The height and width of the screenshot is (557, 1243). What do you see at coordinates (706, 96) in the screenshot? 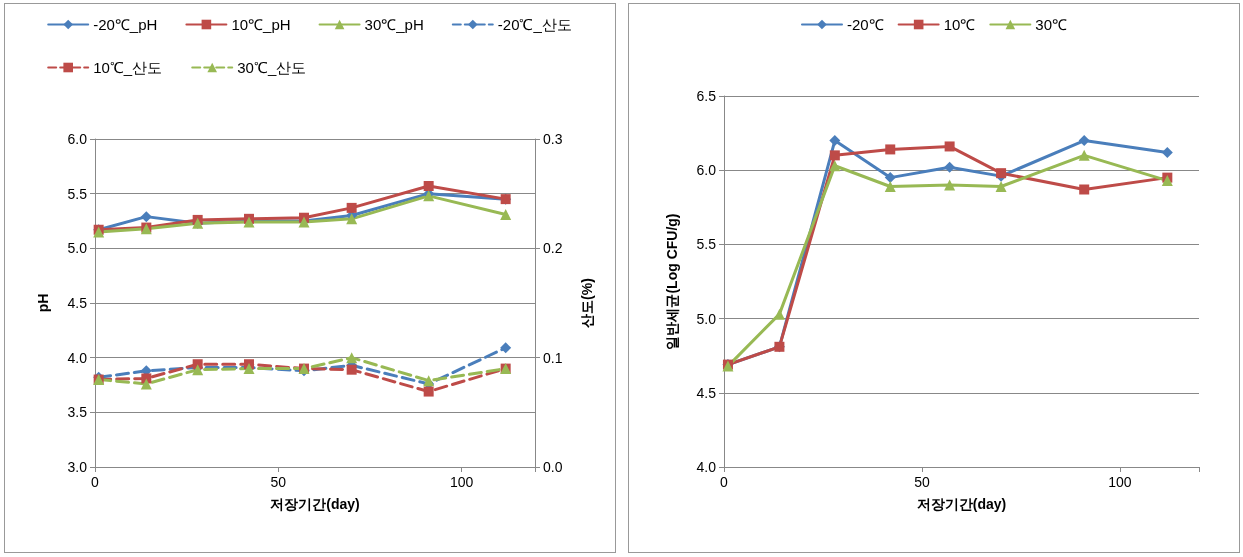
I see `y-tick-label: 6.5` at bounding box center [706, 96].